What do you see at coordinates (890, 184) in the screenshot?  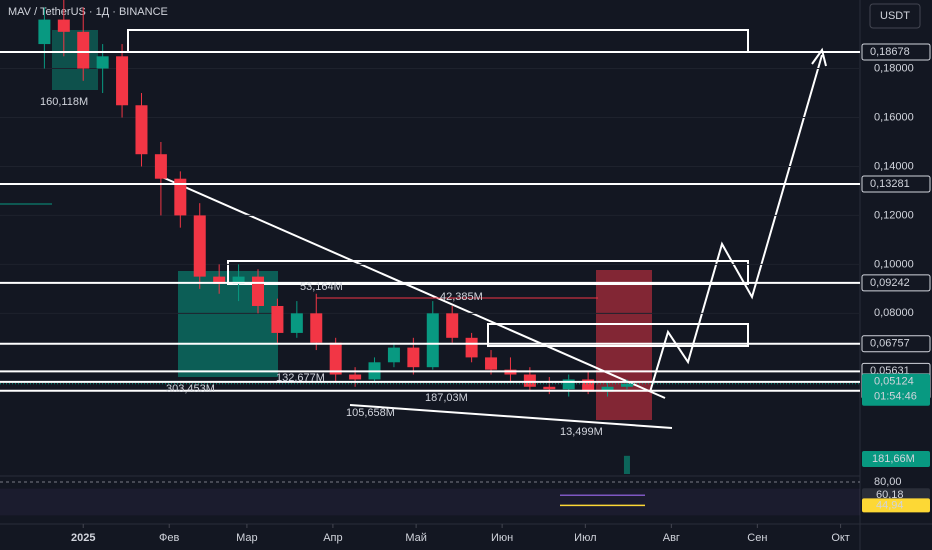 I see `level-label: 0,13281` at bounding box center [890, 184].